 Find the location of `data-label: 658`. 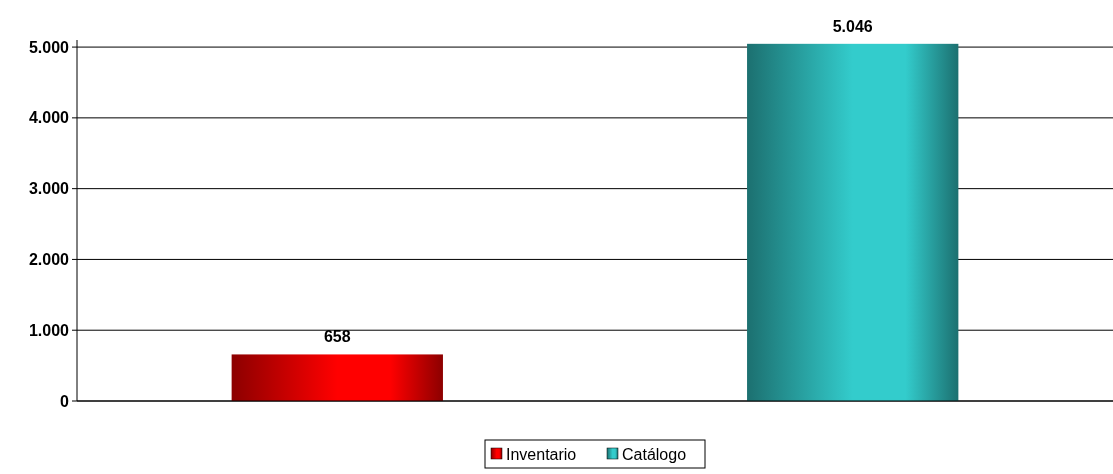

data-label: 658 is located at coordinates (337, 337).